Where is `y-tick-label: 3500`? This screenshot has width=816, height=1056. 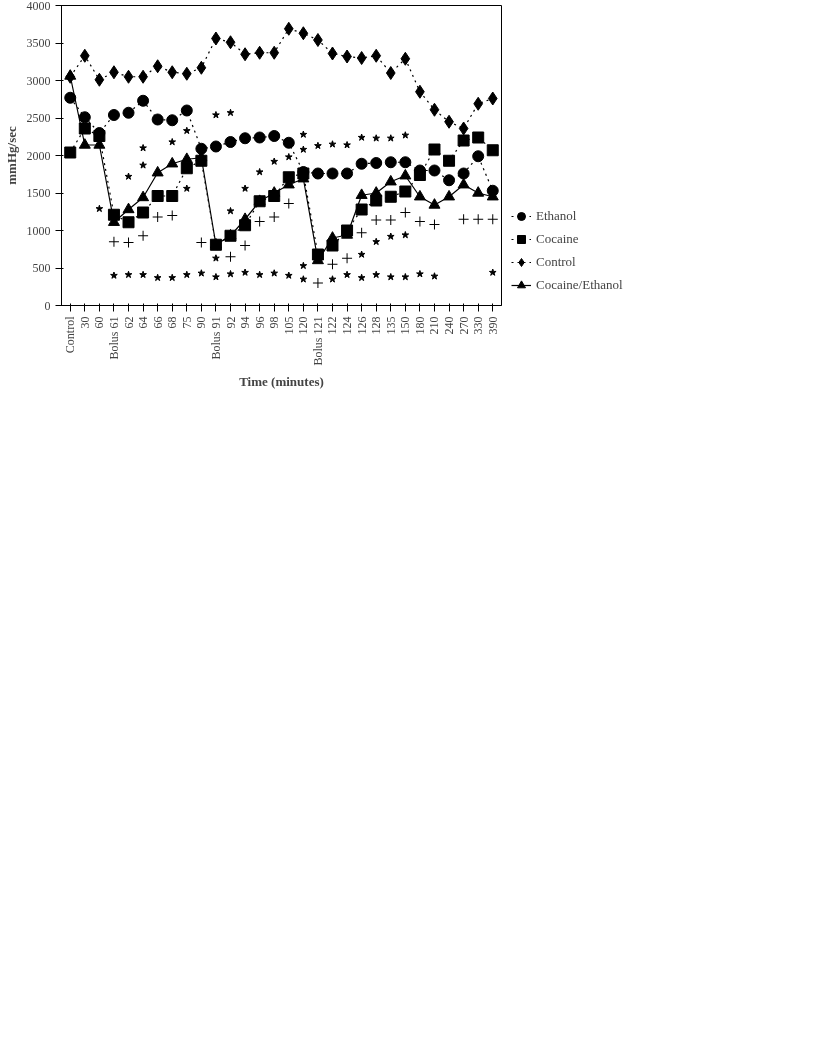 y-tick-label: 3500 is located at coordinates (38, 43).